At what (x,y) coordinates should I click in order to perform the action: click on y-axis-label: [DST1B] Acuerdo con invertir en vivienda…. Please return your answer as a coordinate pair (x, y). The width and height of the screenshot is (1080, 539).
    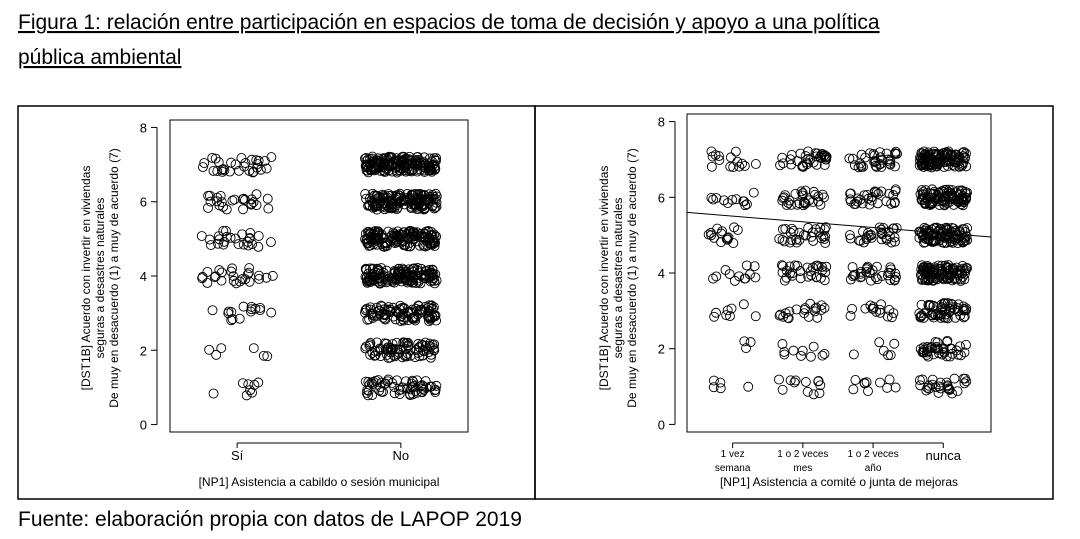
    Looking at the image, I should click on (86, 278).